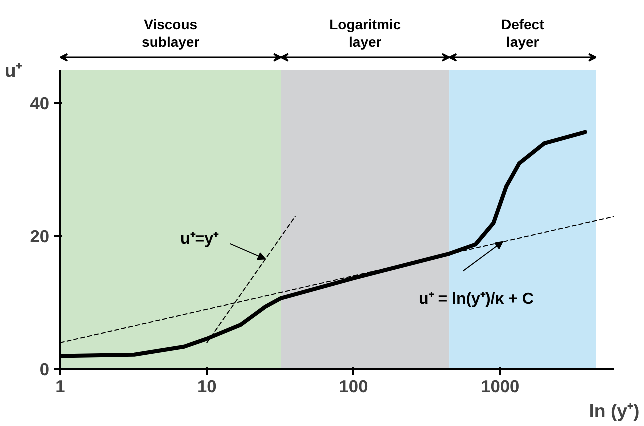 This screenshot has width=644, height=426. Describe the element at coordinates (200, 239) in the screenshot. I see `annotation: u⁺=y⁺` at that location.